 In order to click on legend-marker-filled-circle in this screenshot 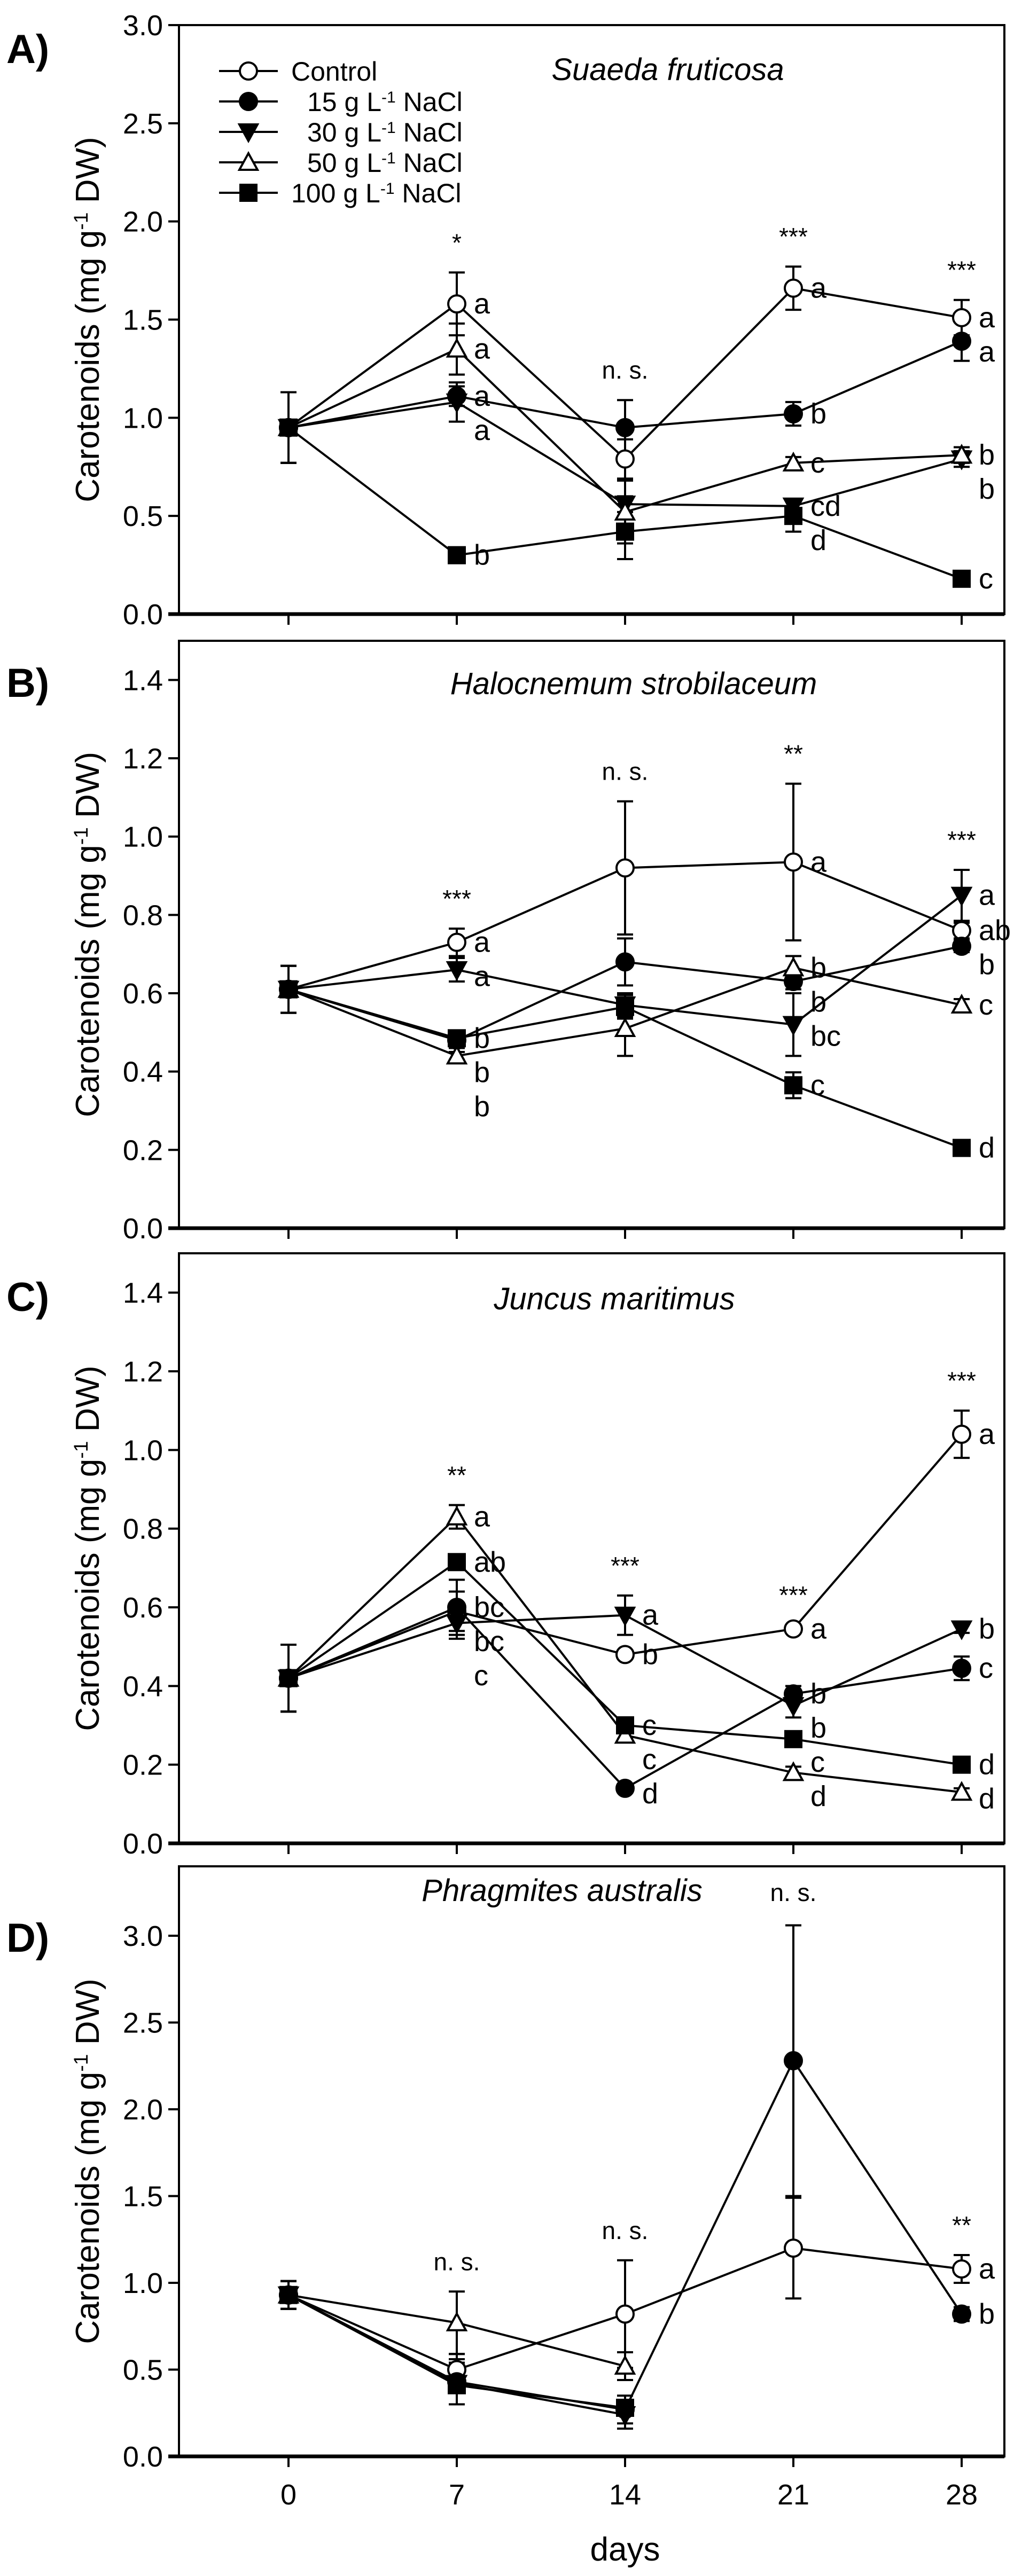, I will do `click(248, 102)`.